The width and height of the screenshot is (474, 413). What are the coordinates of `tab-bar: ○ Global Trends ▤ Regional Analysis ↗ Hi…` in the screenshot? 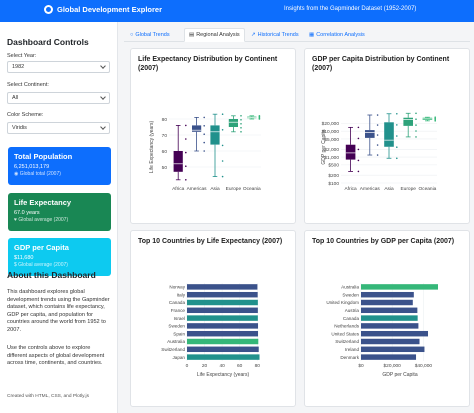 It's located at (297, 35).